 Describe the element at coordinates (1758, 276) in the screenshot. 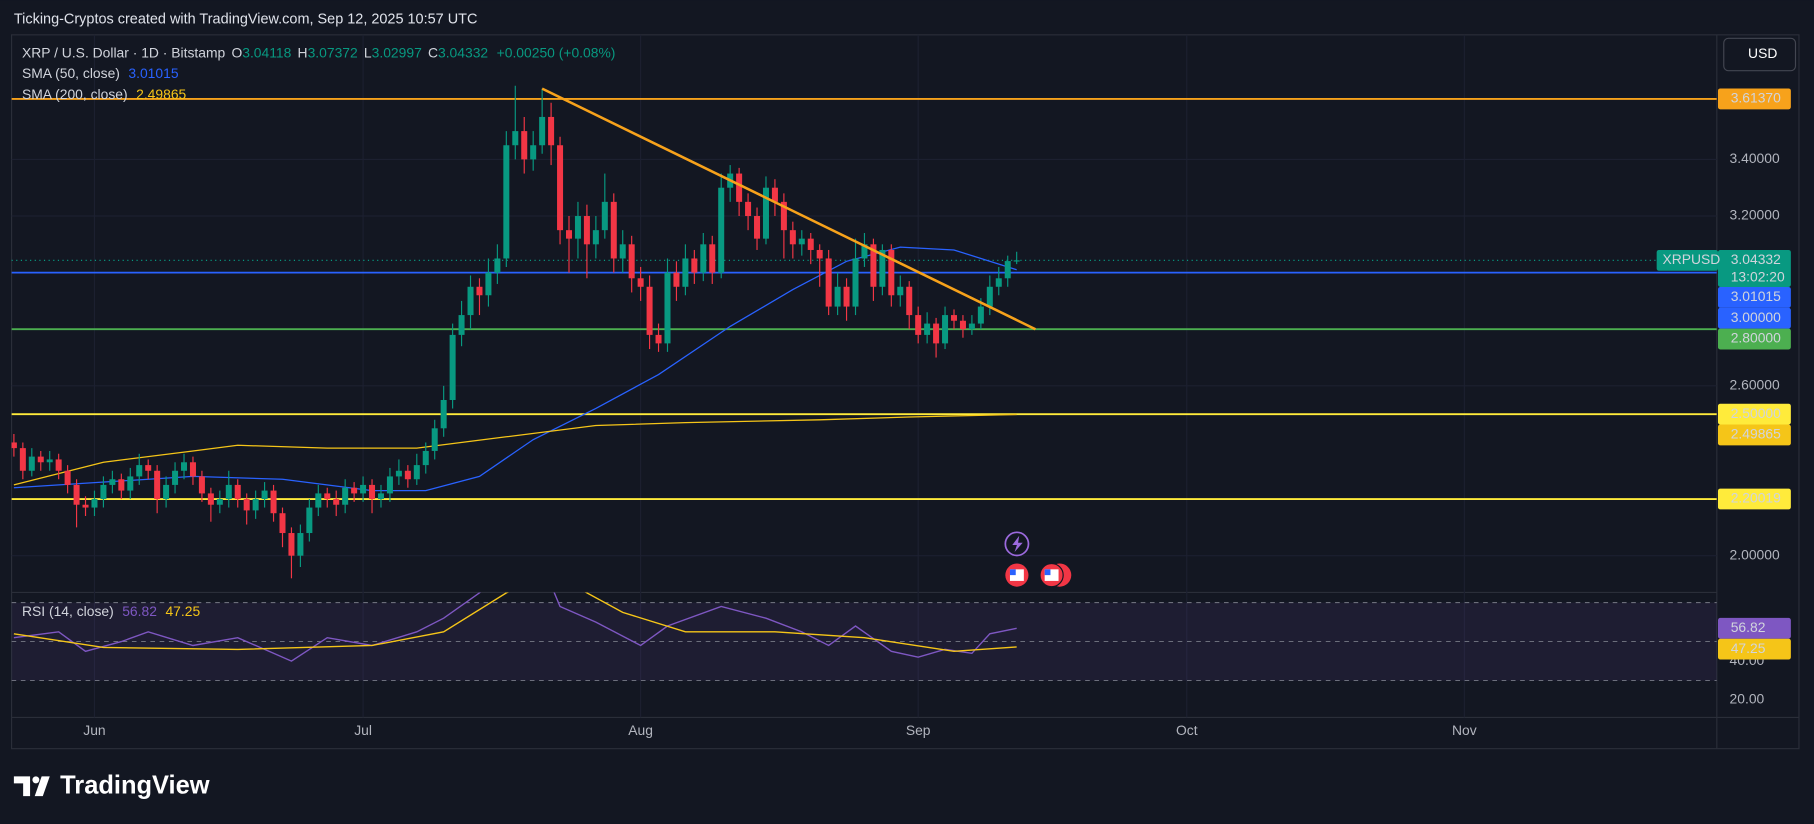

I see `price-label: 13:02:20` at that location.